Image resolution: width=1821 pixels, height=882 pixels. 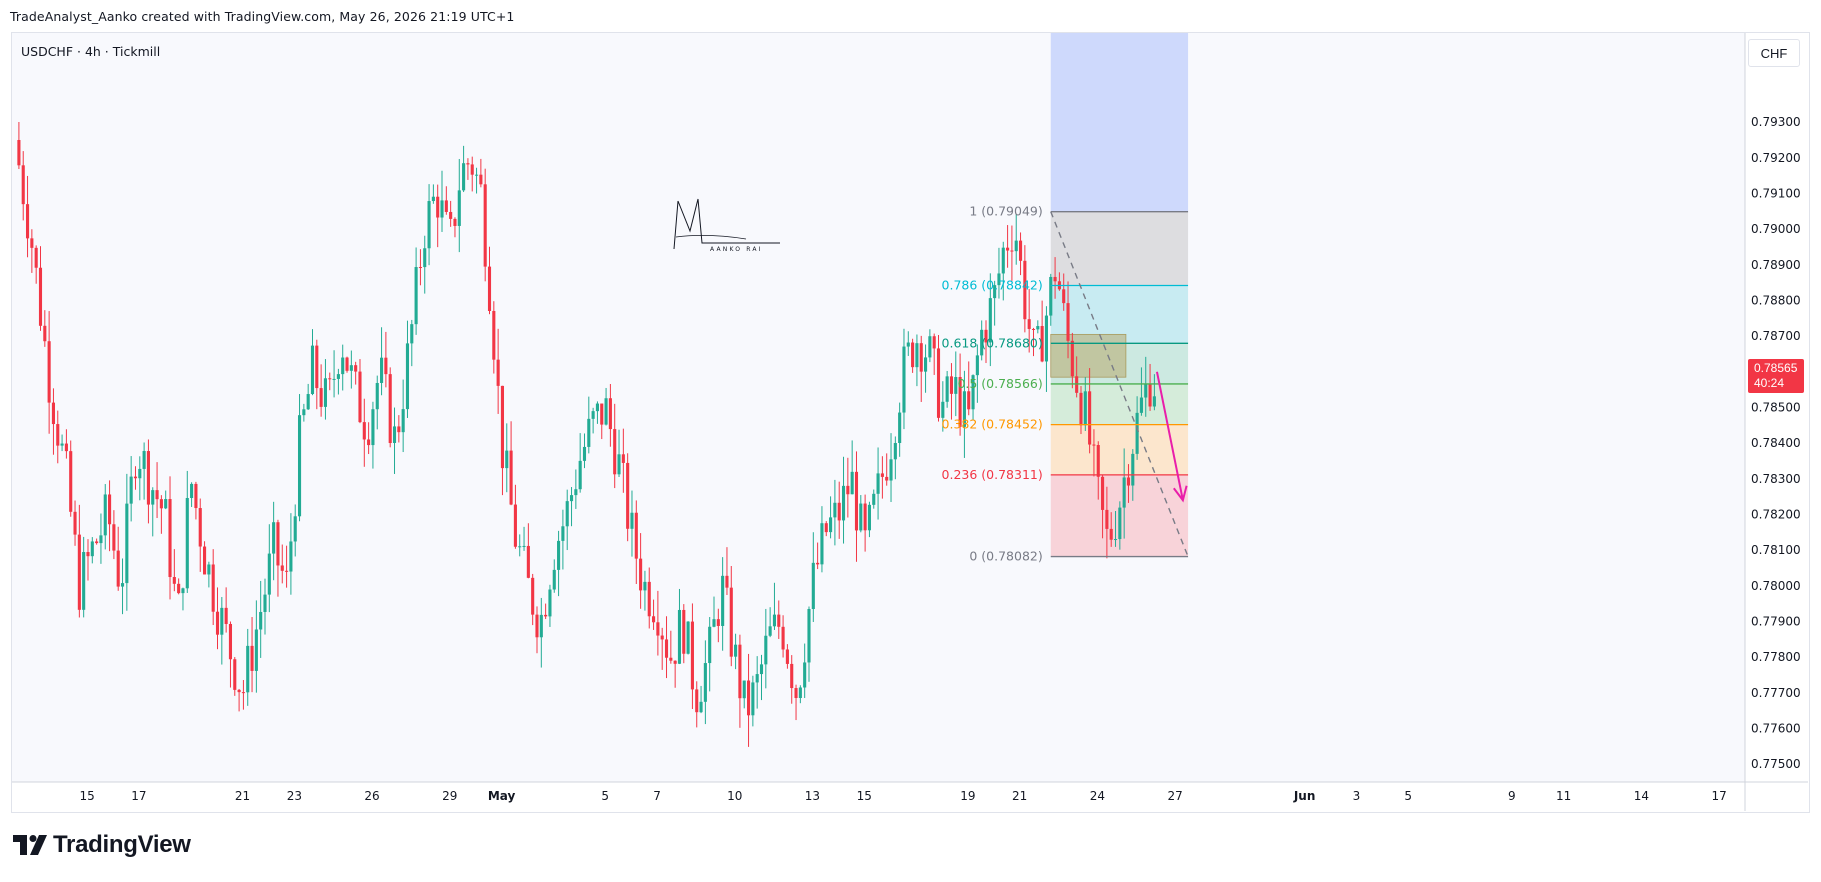 What do you see at coordinates (91, 51) in the screenshot?
I see `symbol-legend: USDCHF · 4h · Tickmill` at bounding box center [91, 51].